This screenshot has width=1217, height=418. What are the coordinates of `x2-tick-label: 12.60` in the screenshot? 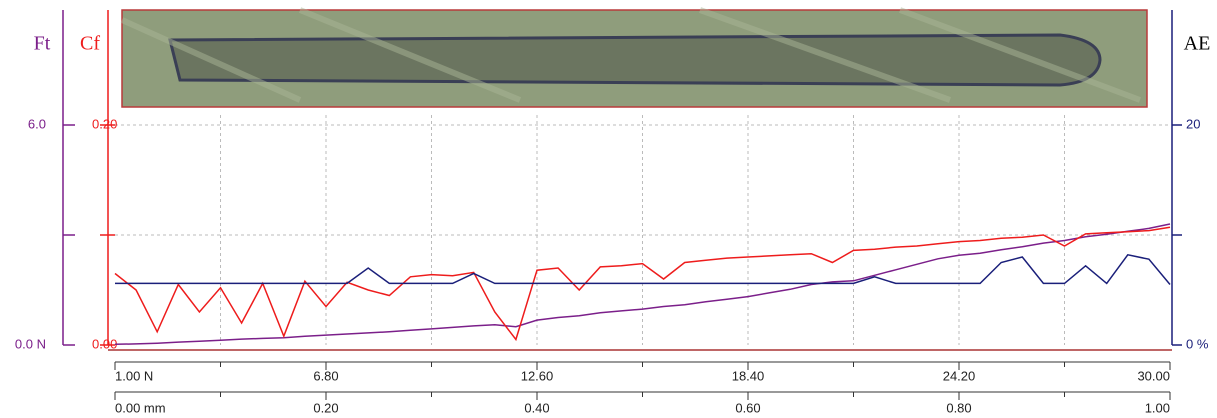 It's located at (537, 375).